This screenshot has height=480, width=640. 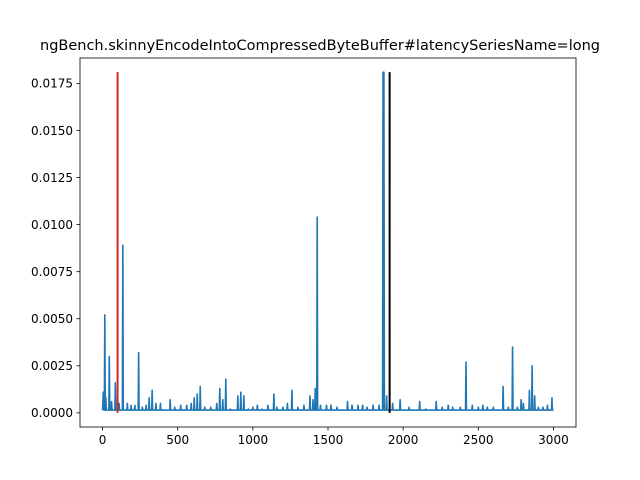 I want to click on x-tick-label: 1500, so click(x=328, y=440).